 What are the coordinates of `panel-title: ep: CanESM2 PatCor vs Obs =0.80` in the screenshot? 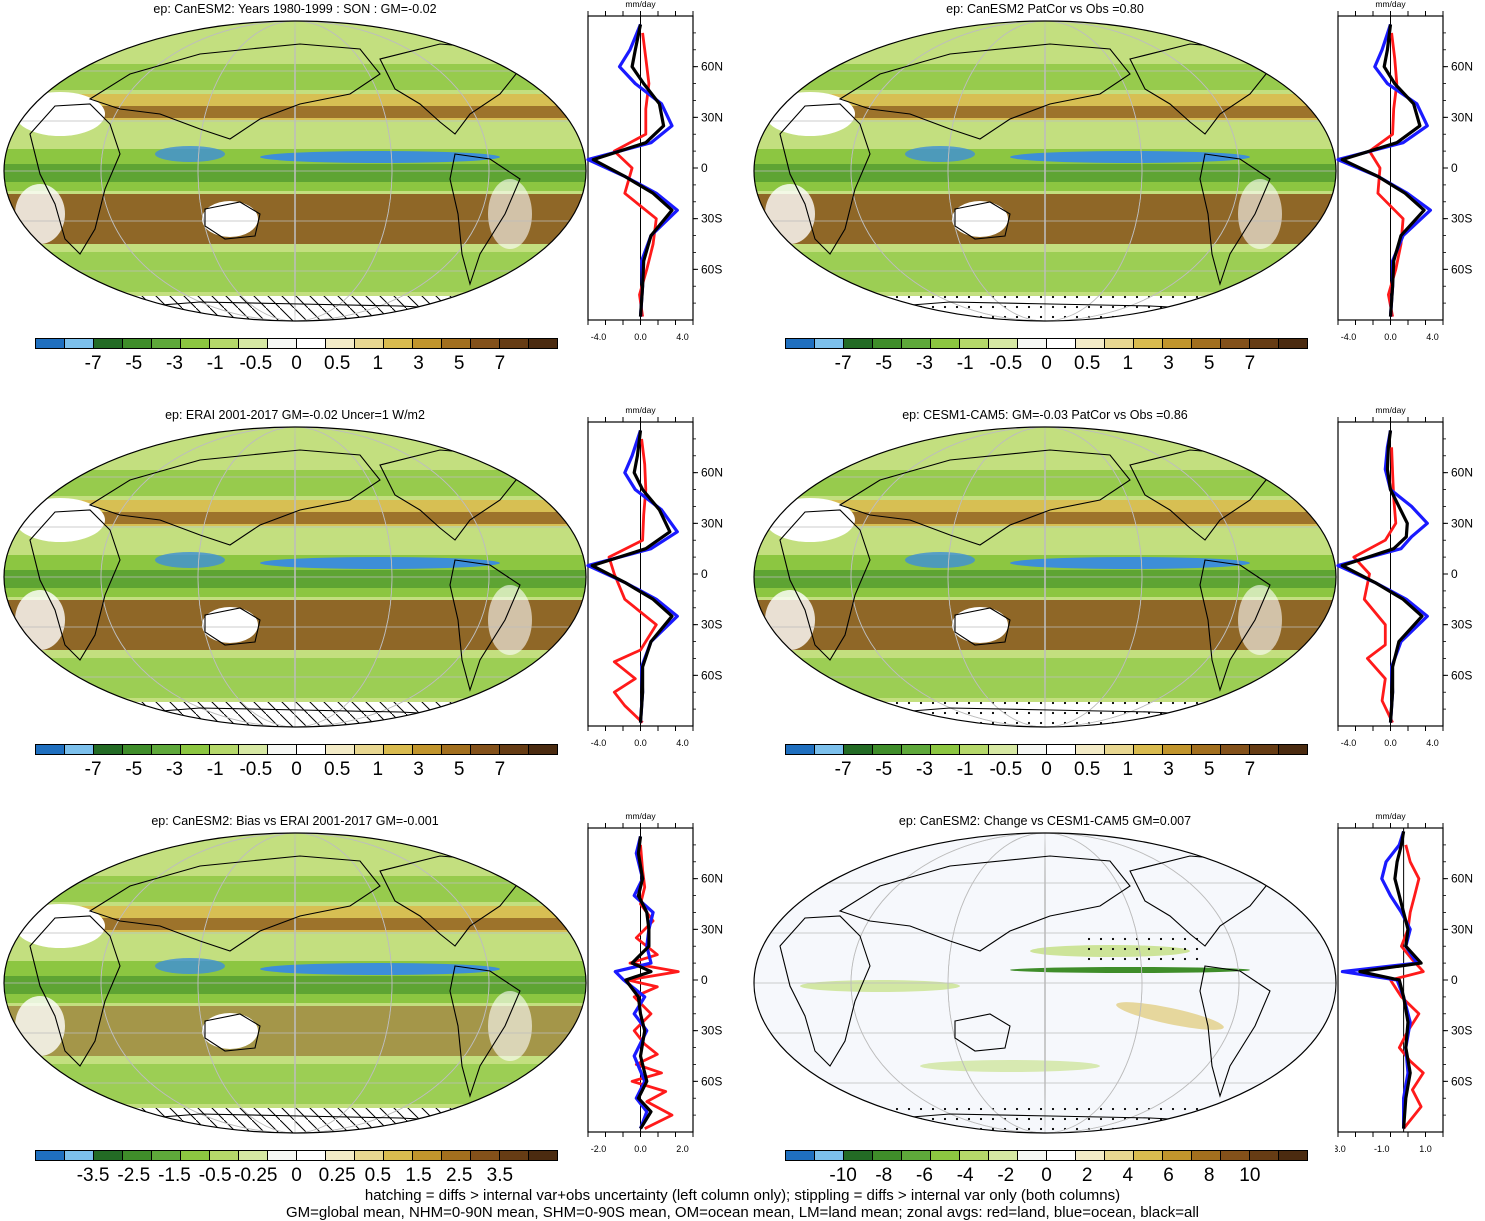 It's located at (1045, 9).